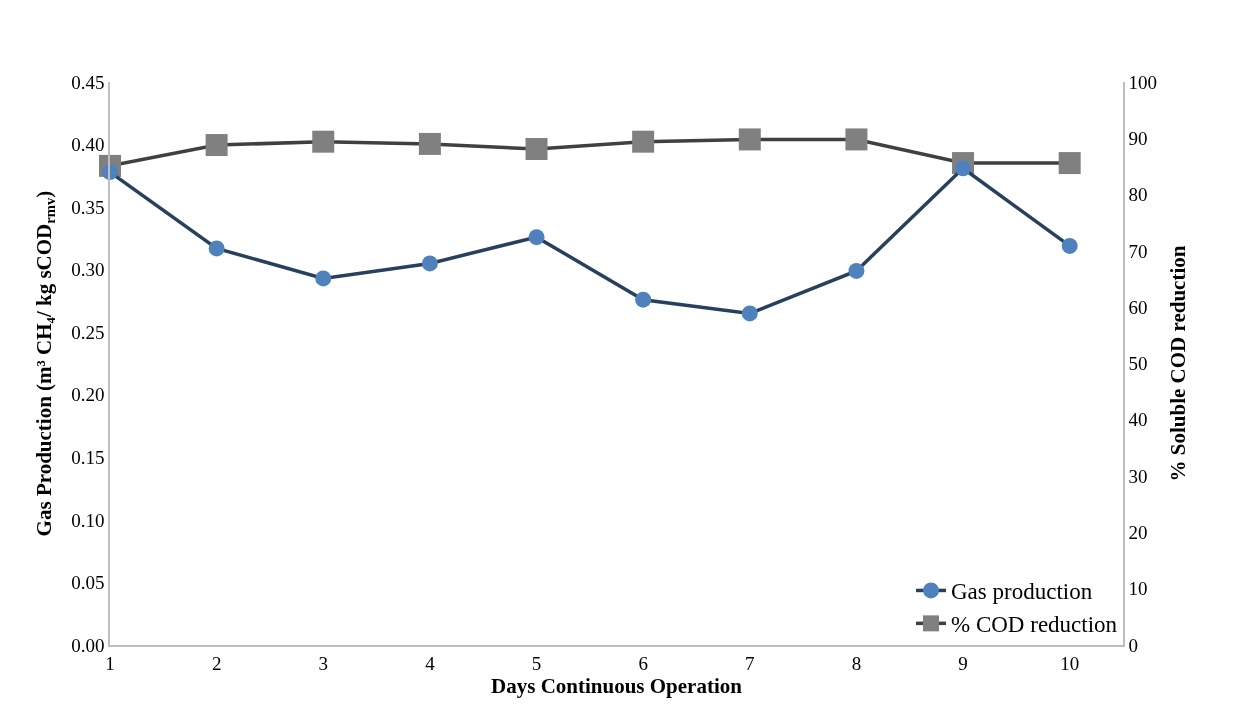  What do you see at coordinates (88, 395) in the screenshot?
I see `y-tick-label: 0.20` at bounding box center [88, 395].